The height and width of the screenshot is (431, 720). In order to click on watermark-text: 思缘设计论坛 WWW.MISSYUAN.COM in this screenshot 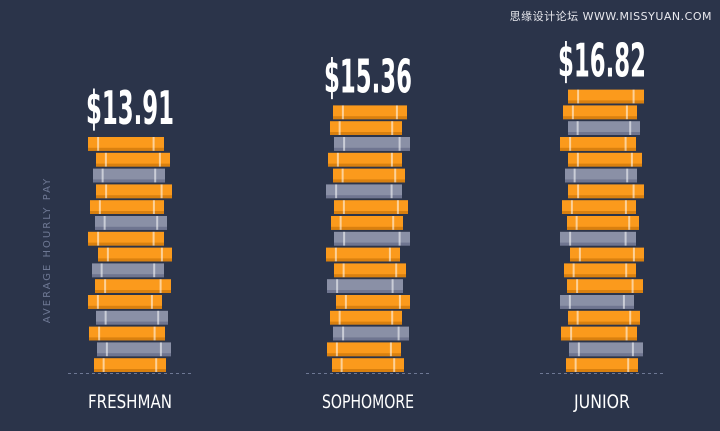, I will do `click(610, 16)`.